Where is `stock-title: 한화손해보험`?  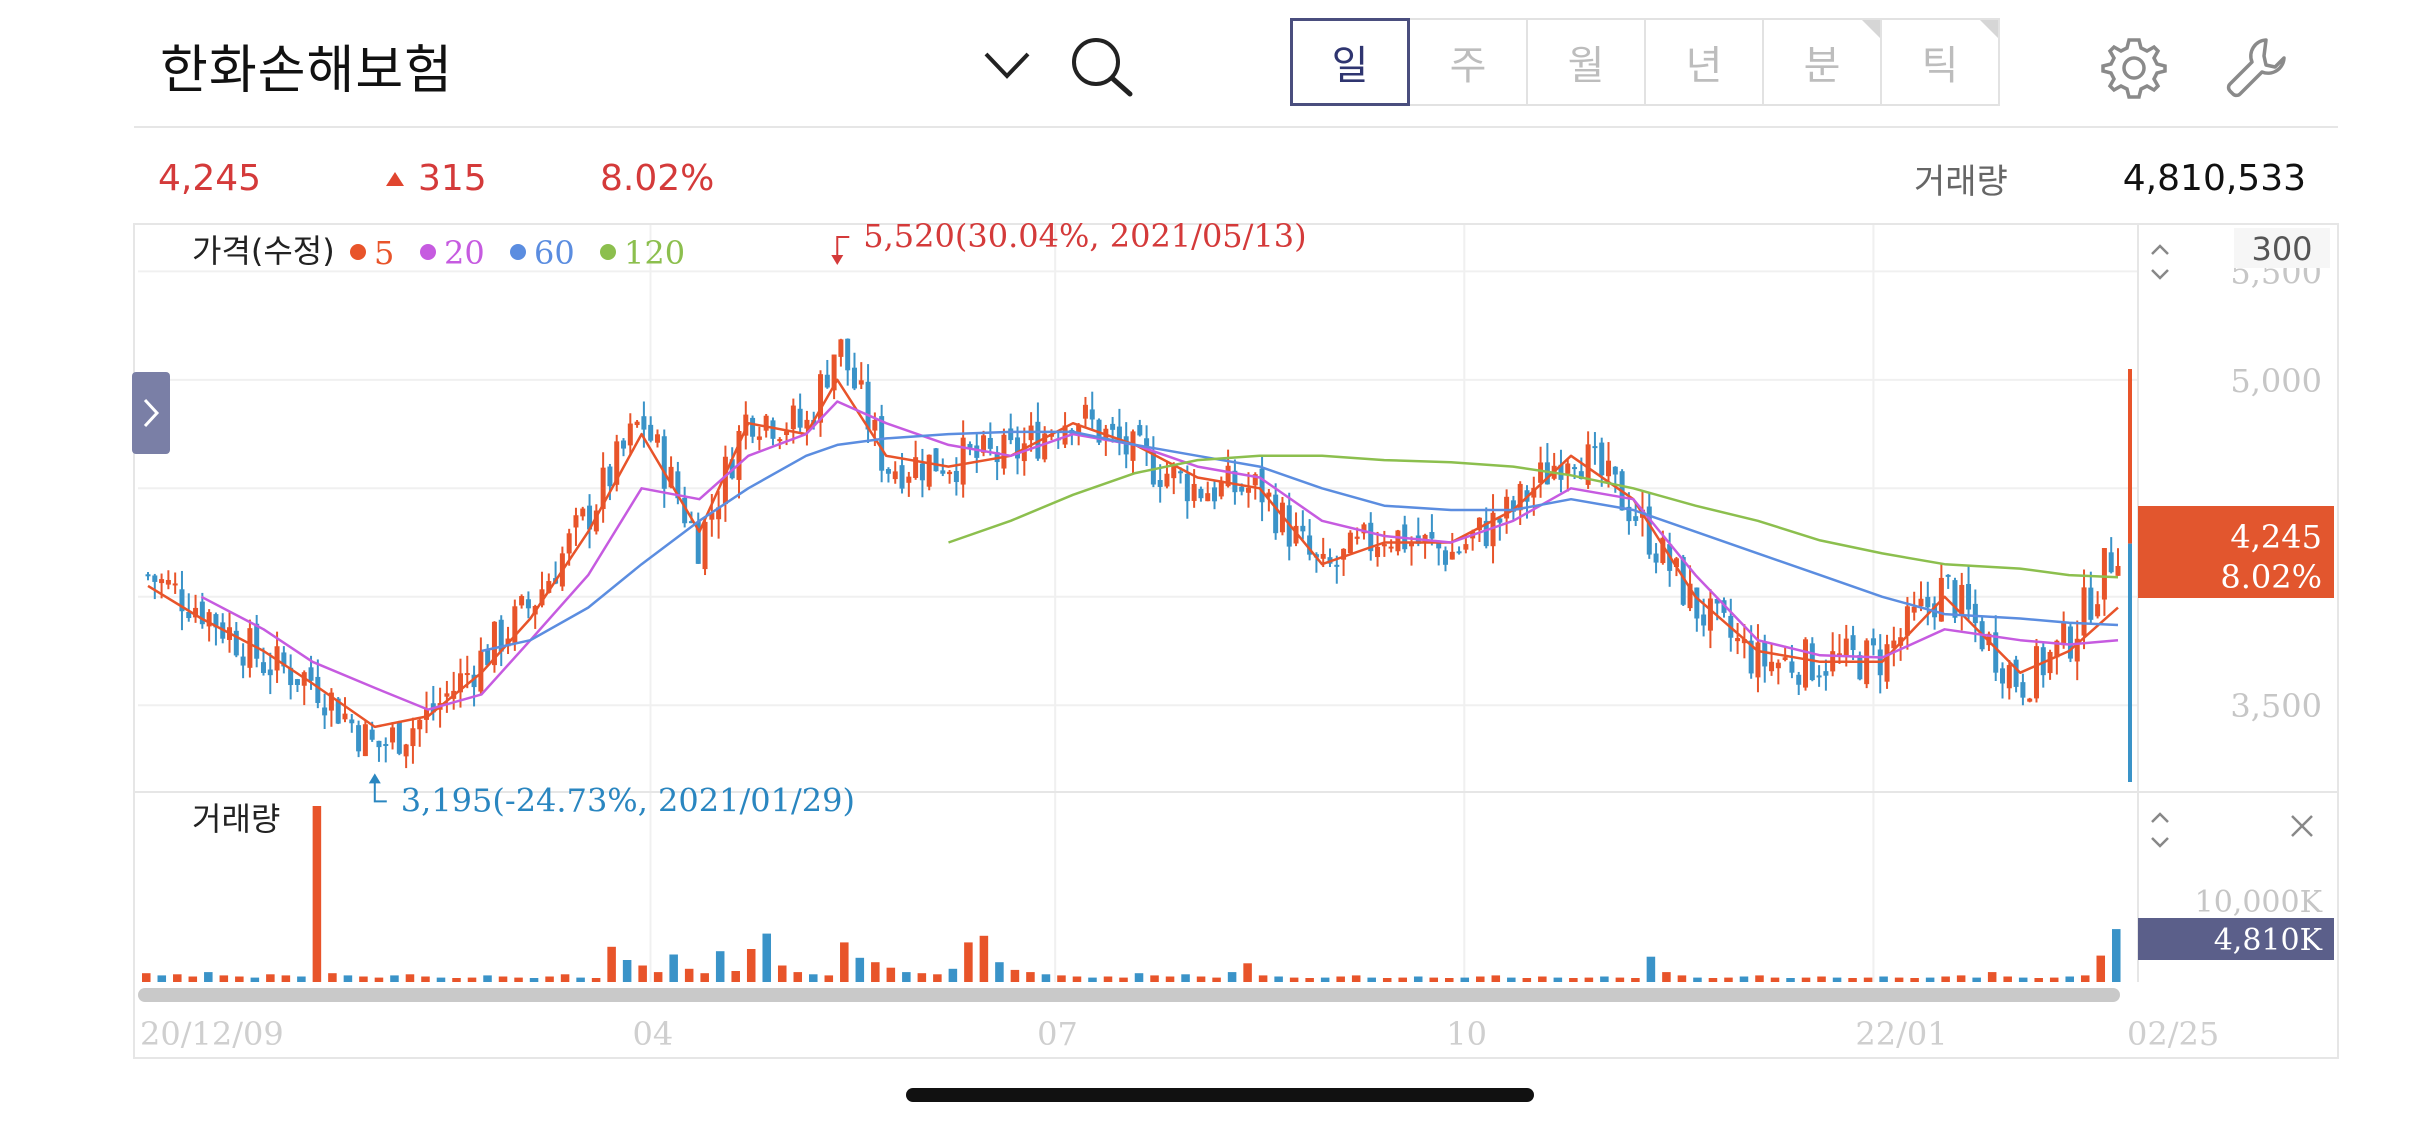
stock-title: 한화손해보험 is located at coordinates (307, 71).